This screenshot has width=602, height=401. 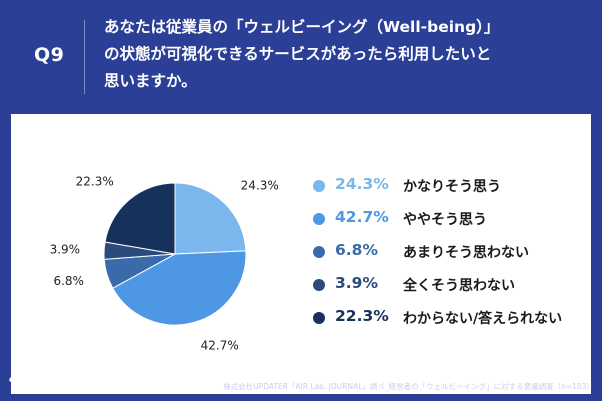 I want to click on question-line-2: の状態が可視化できるサービスがあったら利用したいと, so click(x=298, y=54).